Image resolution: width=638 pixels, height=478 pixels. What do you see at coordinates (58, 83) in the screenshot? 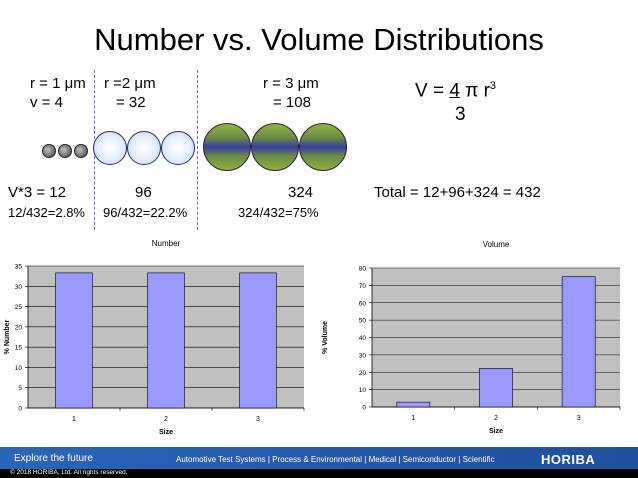
I see `radius-label-1um: r = 1 μm` at bounding box center [58, 83].